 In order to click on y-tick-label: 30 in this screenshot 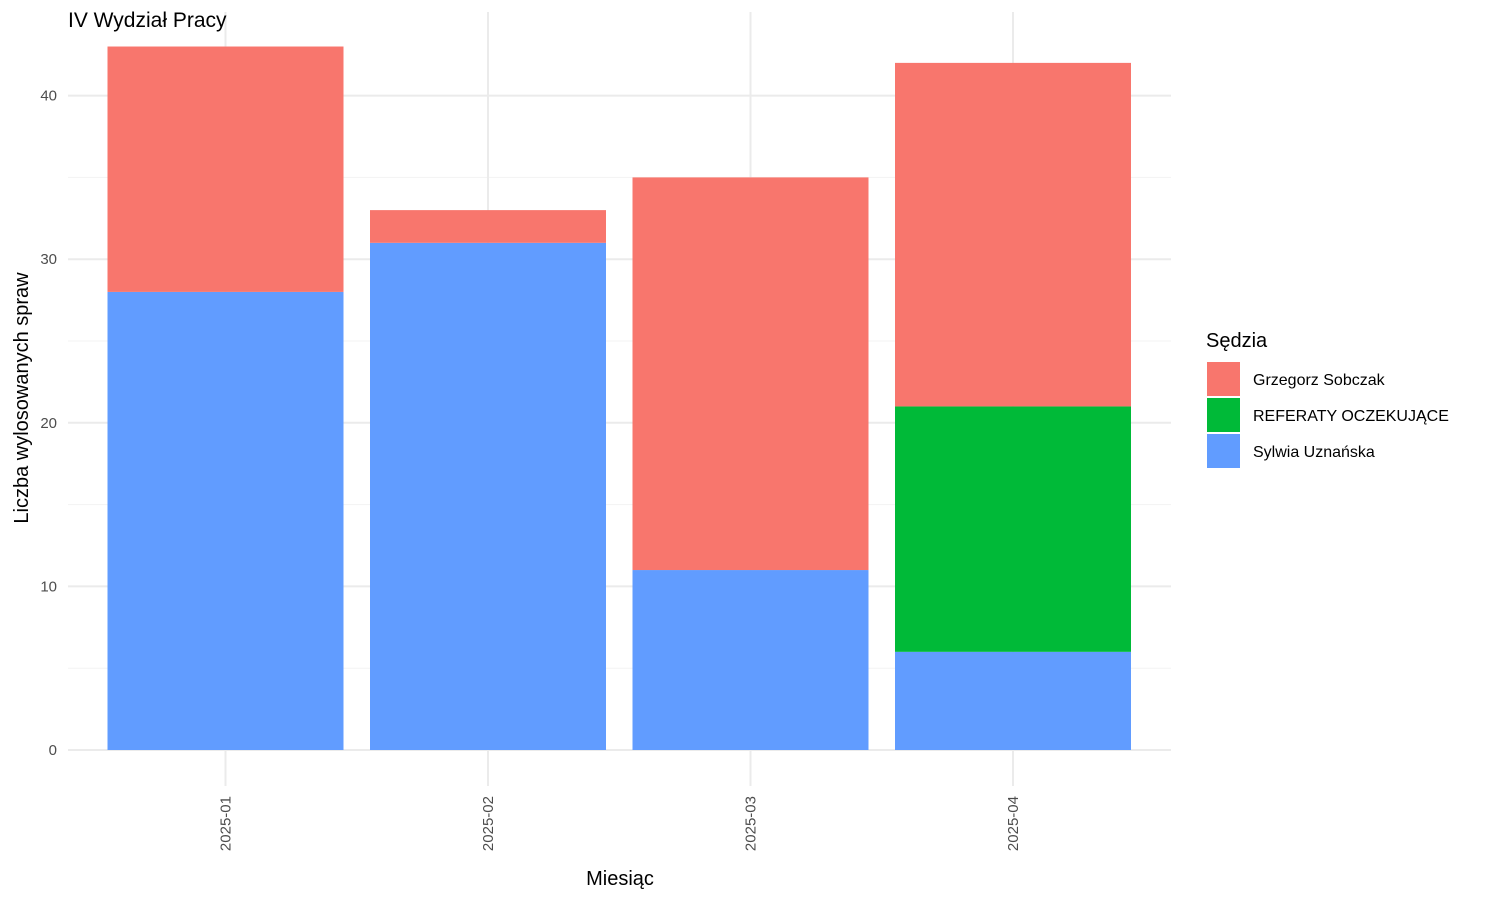, I will do `click(48, 259)`.